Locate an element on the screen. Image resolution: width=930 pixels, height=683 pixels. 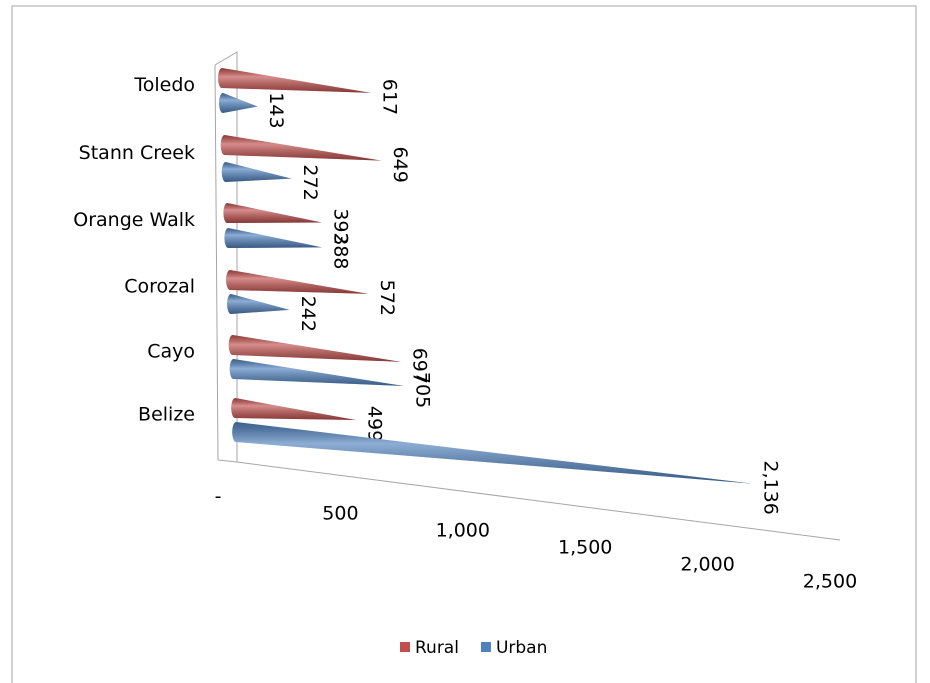
data-label: 392 is located at coordinates (341, 226).